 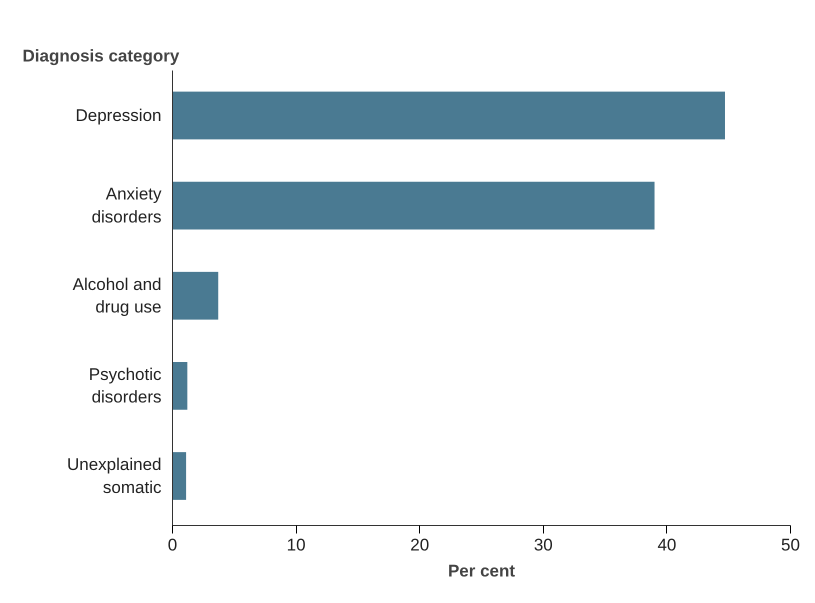 I want to click on x-tick-label: 20, so click(x=420, y=545).